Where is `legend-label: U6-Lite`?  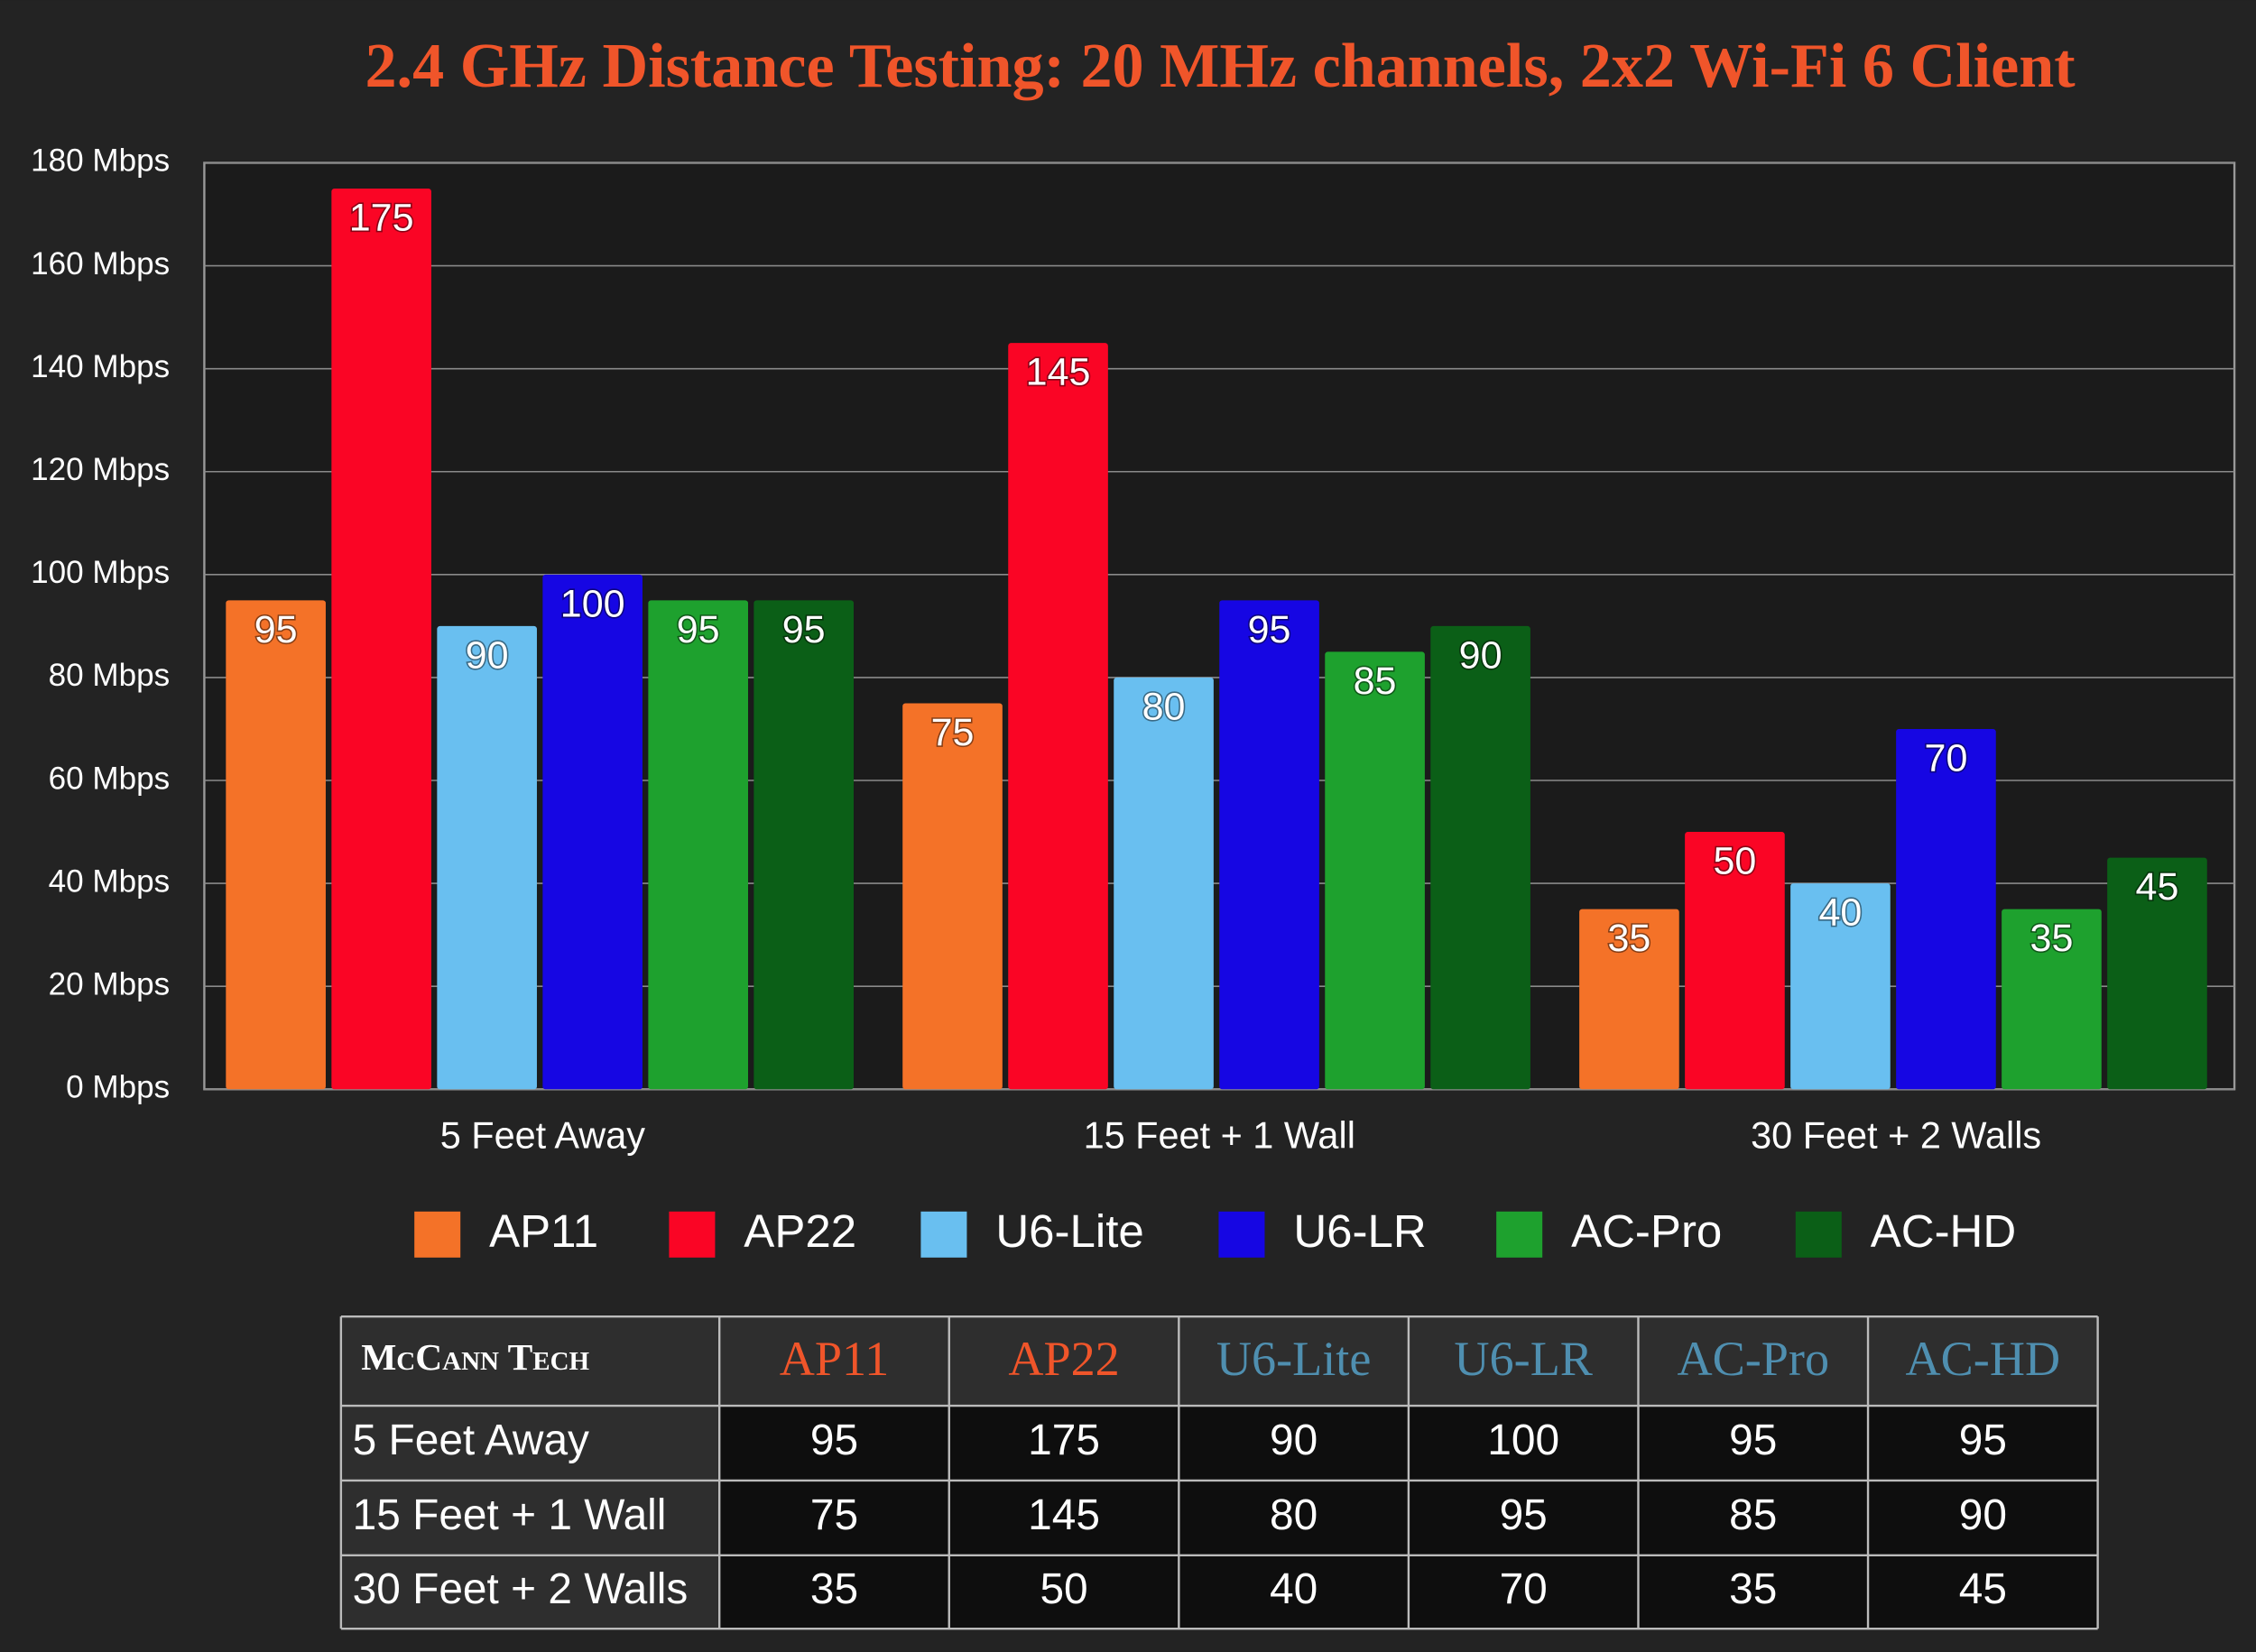
legend-label: U6-Lite is located at coordinates (1069, 1231).